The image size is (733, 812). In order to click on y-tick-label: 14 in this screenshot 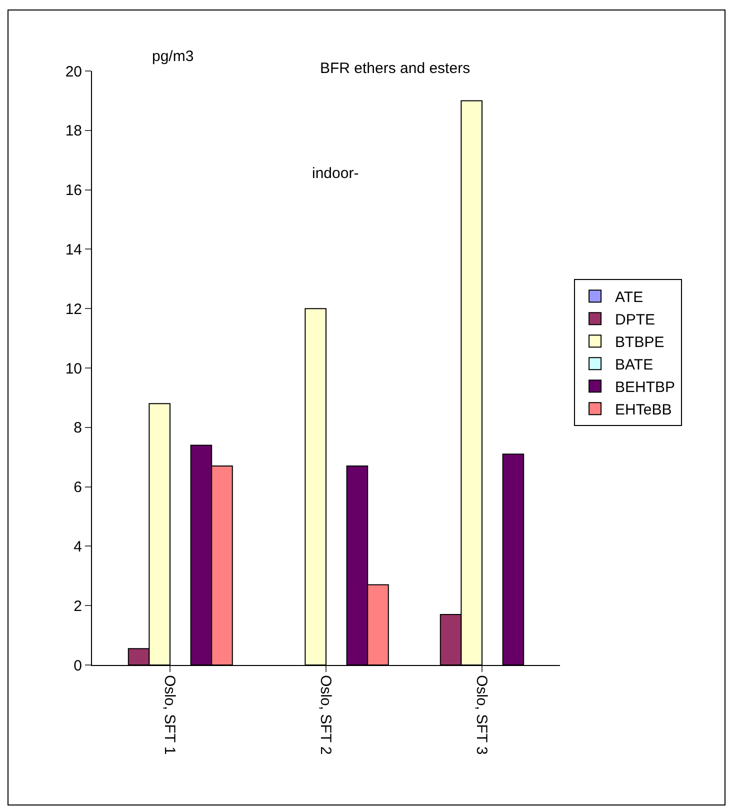, I will do `click(73, 249)`.